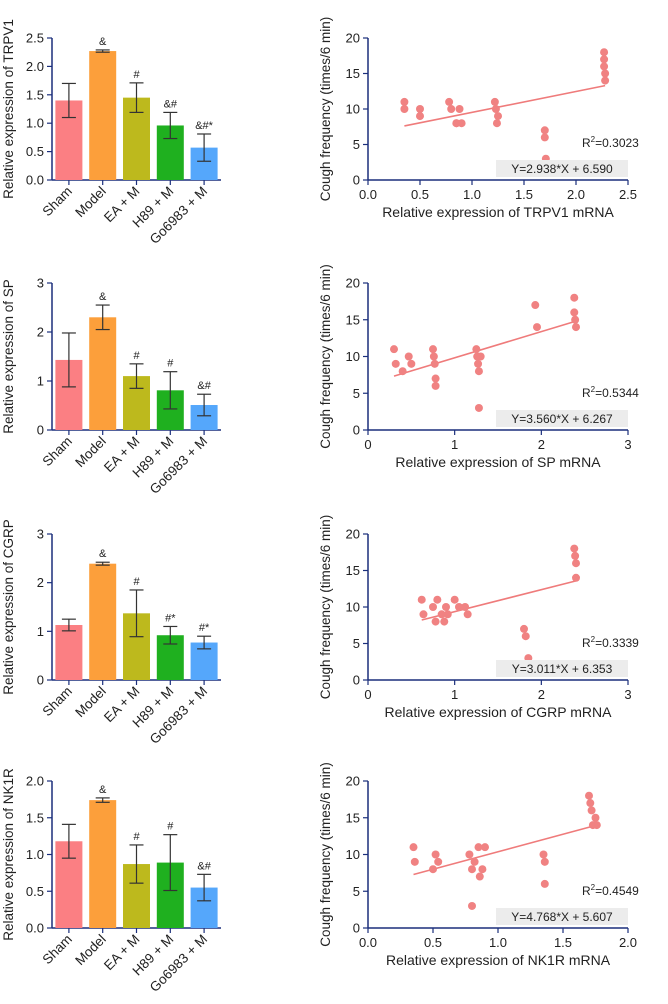 This screenshot has height=1004, width=668. What do you see at coordinates (69, 652) in the screenshot?
I see `bar-sham` at bounding box center [69, 652].